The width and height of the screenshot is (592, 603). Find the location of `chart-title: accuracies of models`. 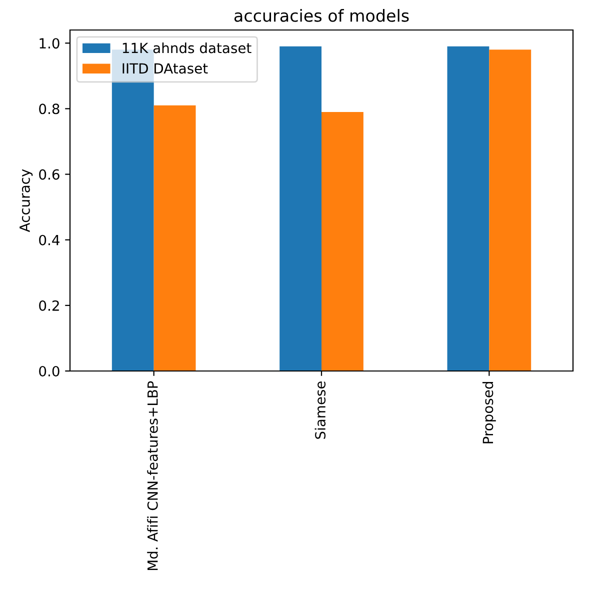

chart-title: accuracies of models is located at coordinates (321, 15).